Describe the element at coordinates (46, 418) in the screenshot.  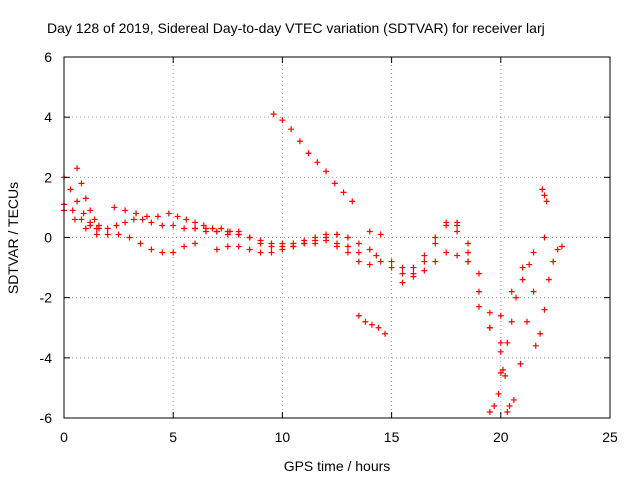
I see `y-tick-label: -6` at that location.